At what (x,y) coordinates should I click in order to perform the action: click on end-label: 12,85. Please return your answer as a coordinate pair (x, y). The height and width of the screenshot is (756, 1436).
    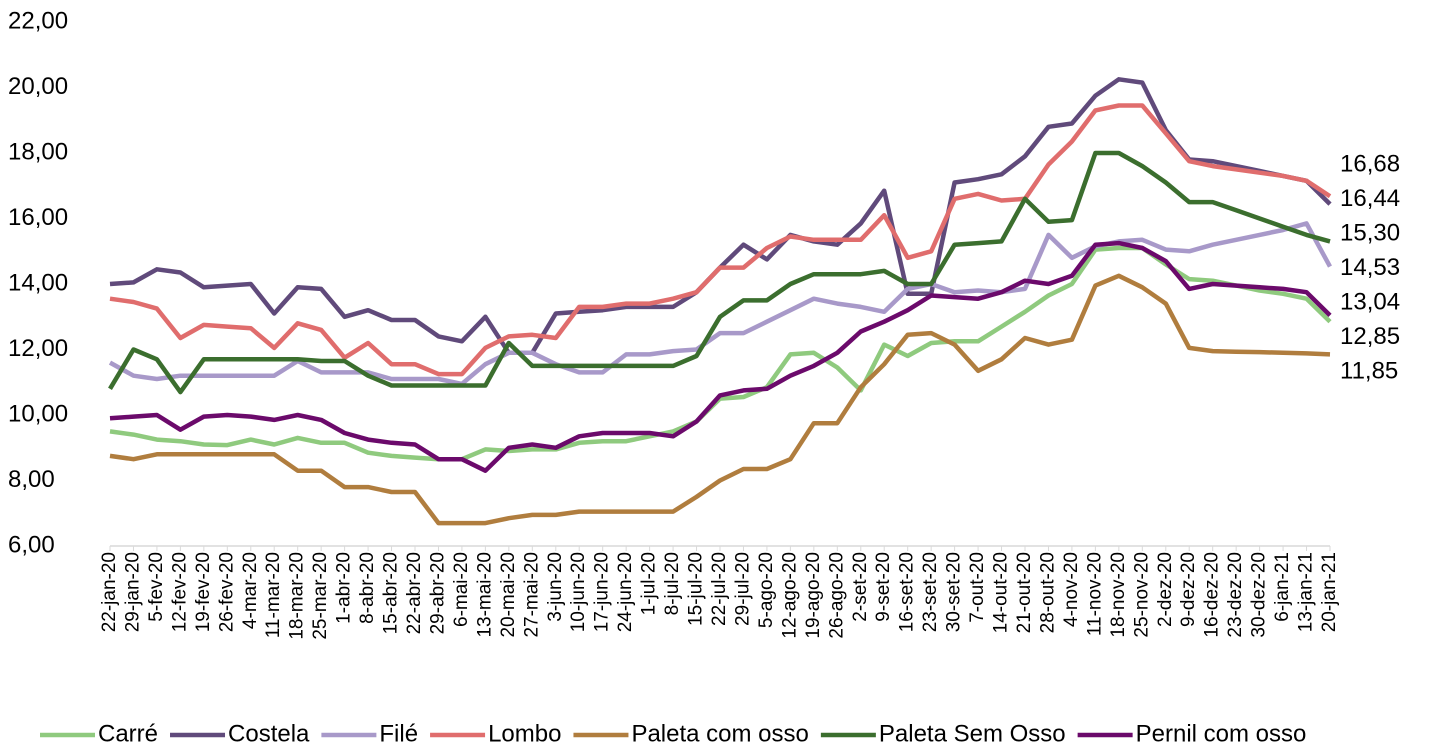
    Looking at the image, I should click on (1370, 336).